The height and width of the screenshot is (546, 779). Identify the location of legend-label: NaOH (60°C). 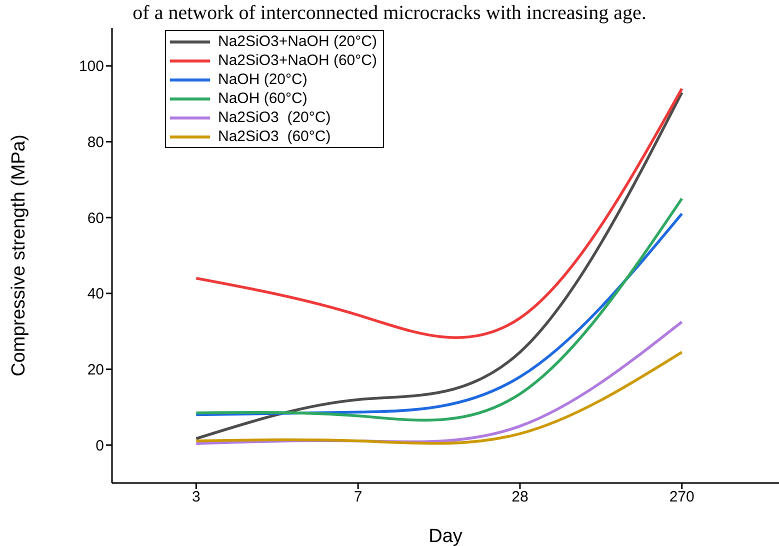
(263, 98).